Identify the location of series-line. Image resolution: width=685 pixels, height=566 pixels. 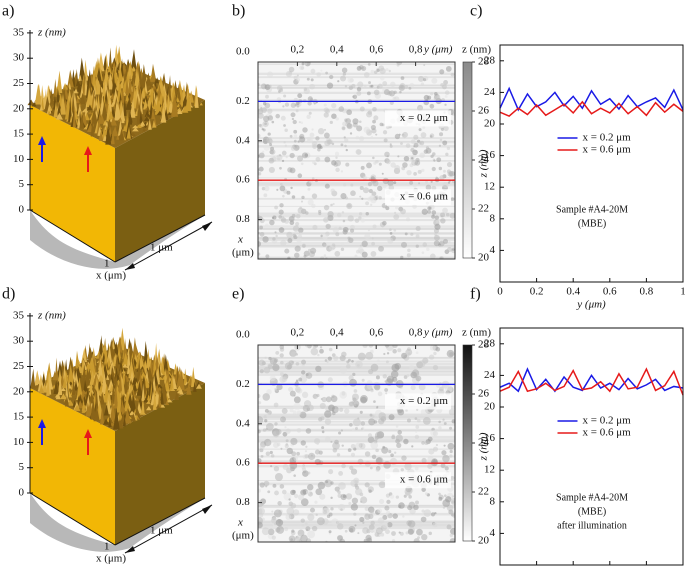
(591, 99).